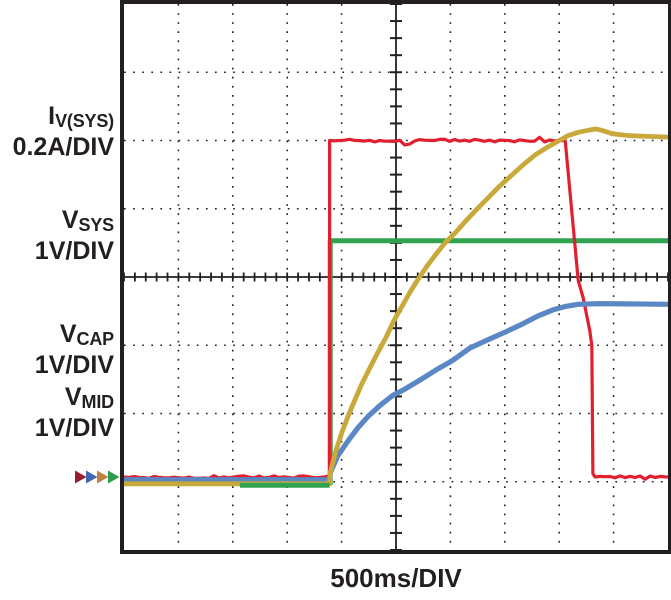 Image resolution: width=671 pixels, height=600 pixels. Describe the element at coordinates (74, 428) in the screenshot. I see `channel-scale-vmid: 1V/DIV` at that location.